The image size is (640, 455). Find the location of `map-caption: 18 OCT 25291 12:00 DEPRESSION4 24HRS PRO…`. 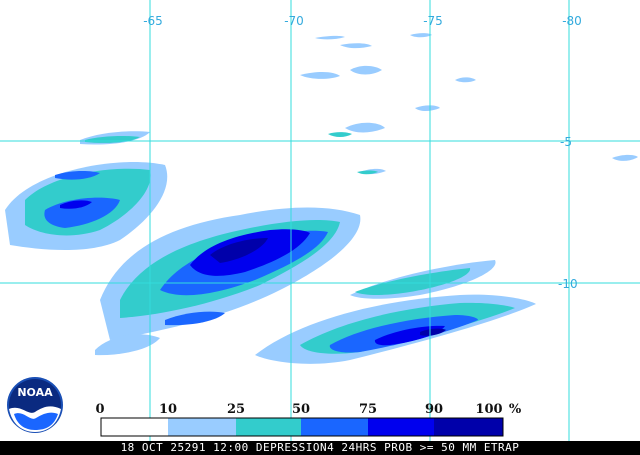

map-caption: 18 OCT 25291 12:00 DEPRESSION4 24HRS PRO… is located at coordinates (320, 448).